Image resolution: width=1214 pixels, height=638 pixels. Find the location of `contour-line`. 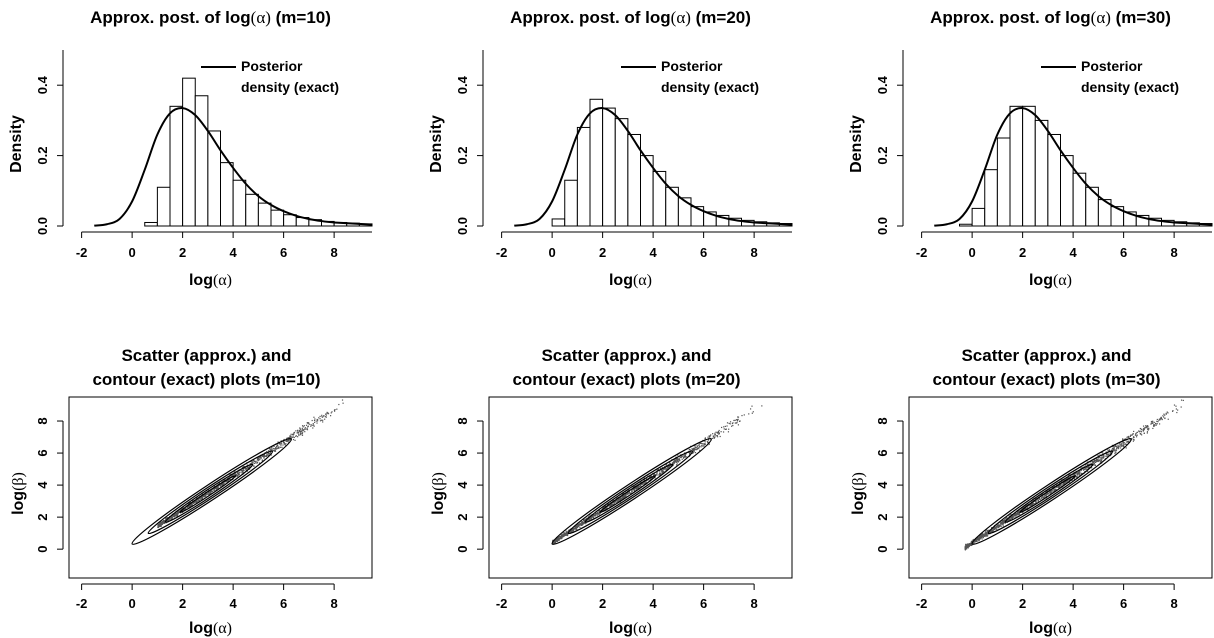

contour-line is located at coordinates (211, 491).